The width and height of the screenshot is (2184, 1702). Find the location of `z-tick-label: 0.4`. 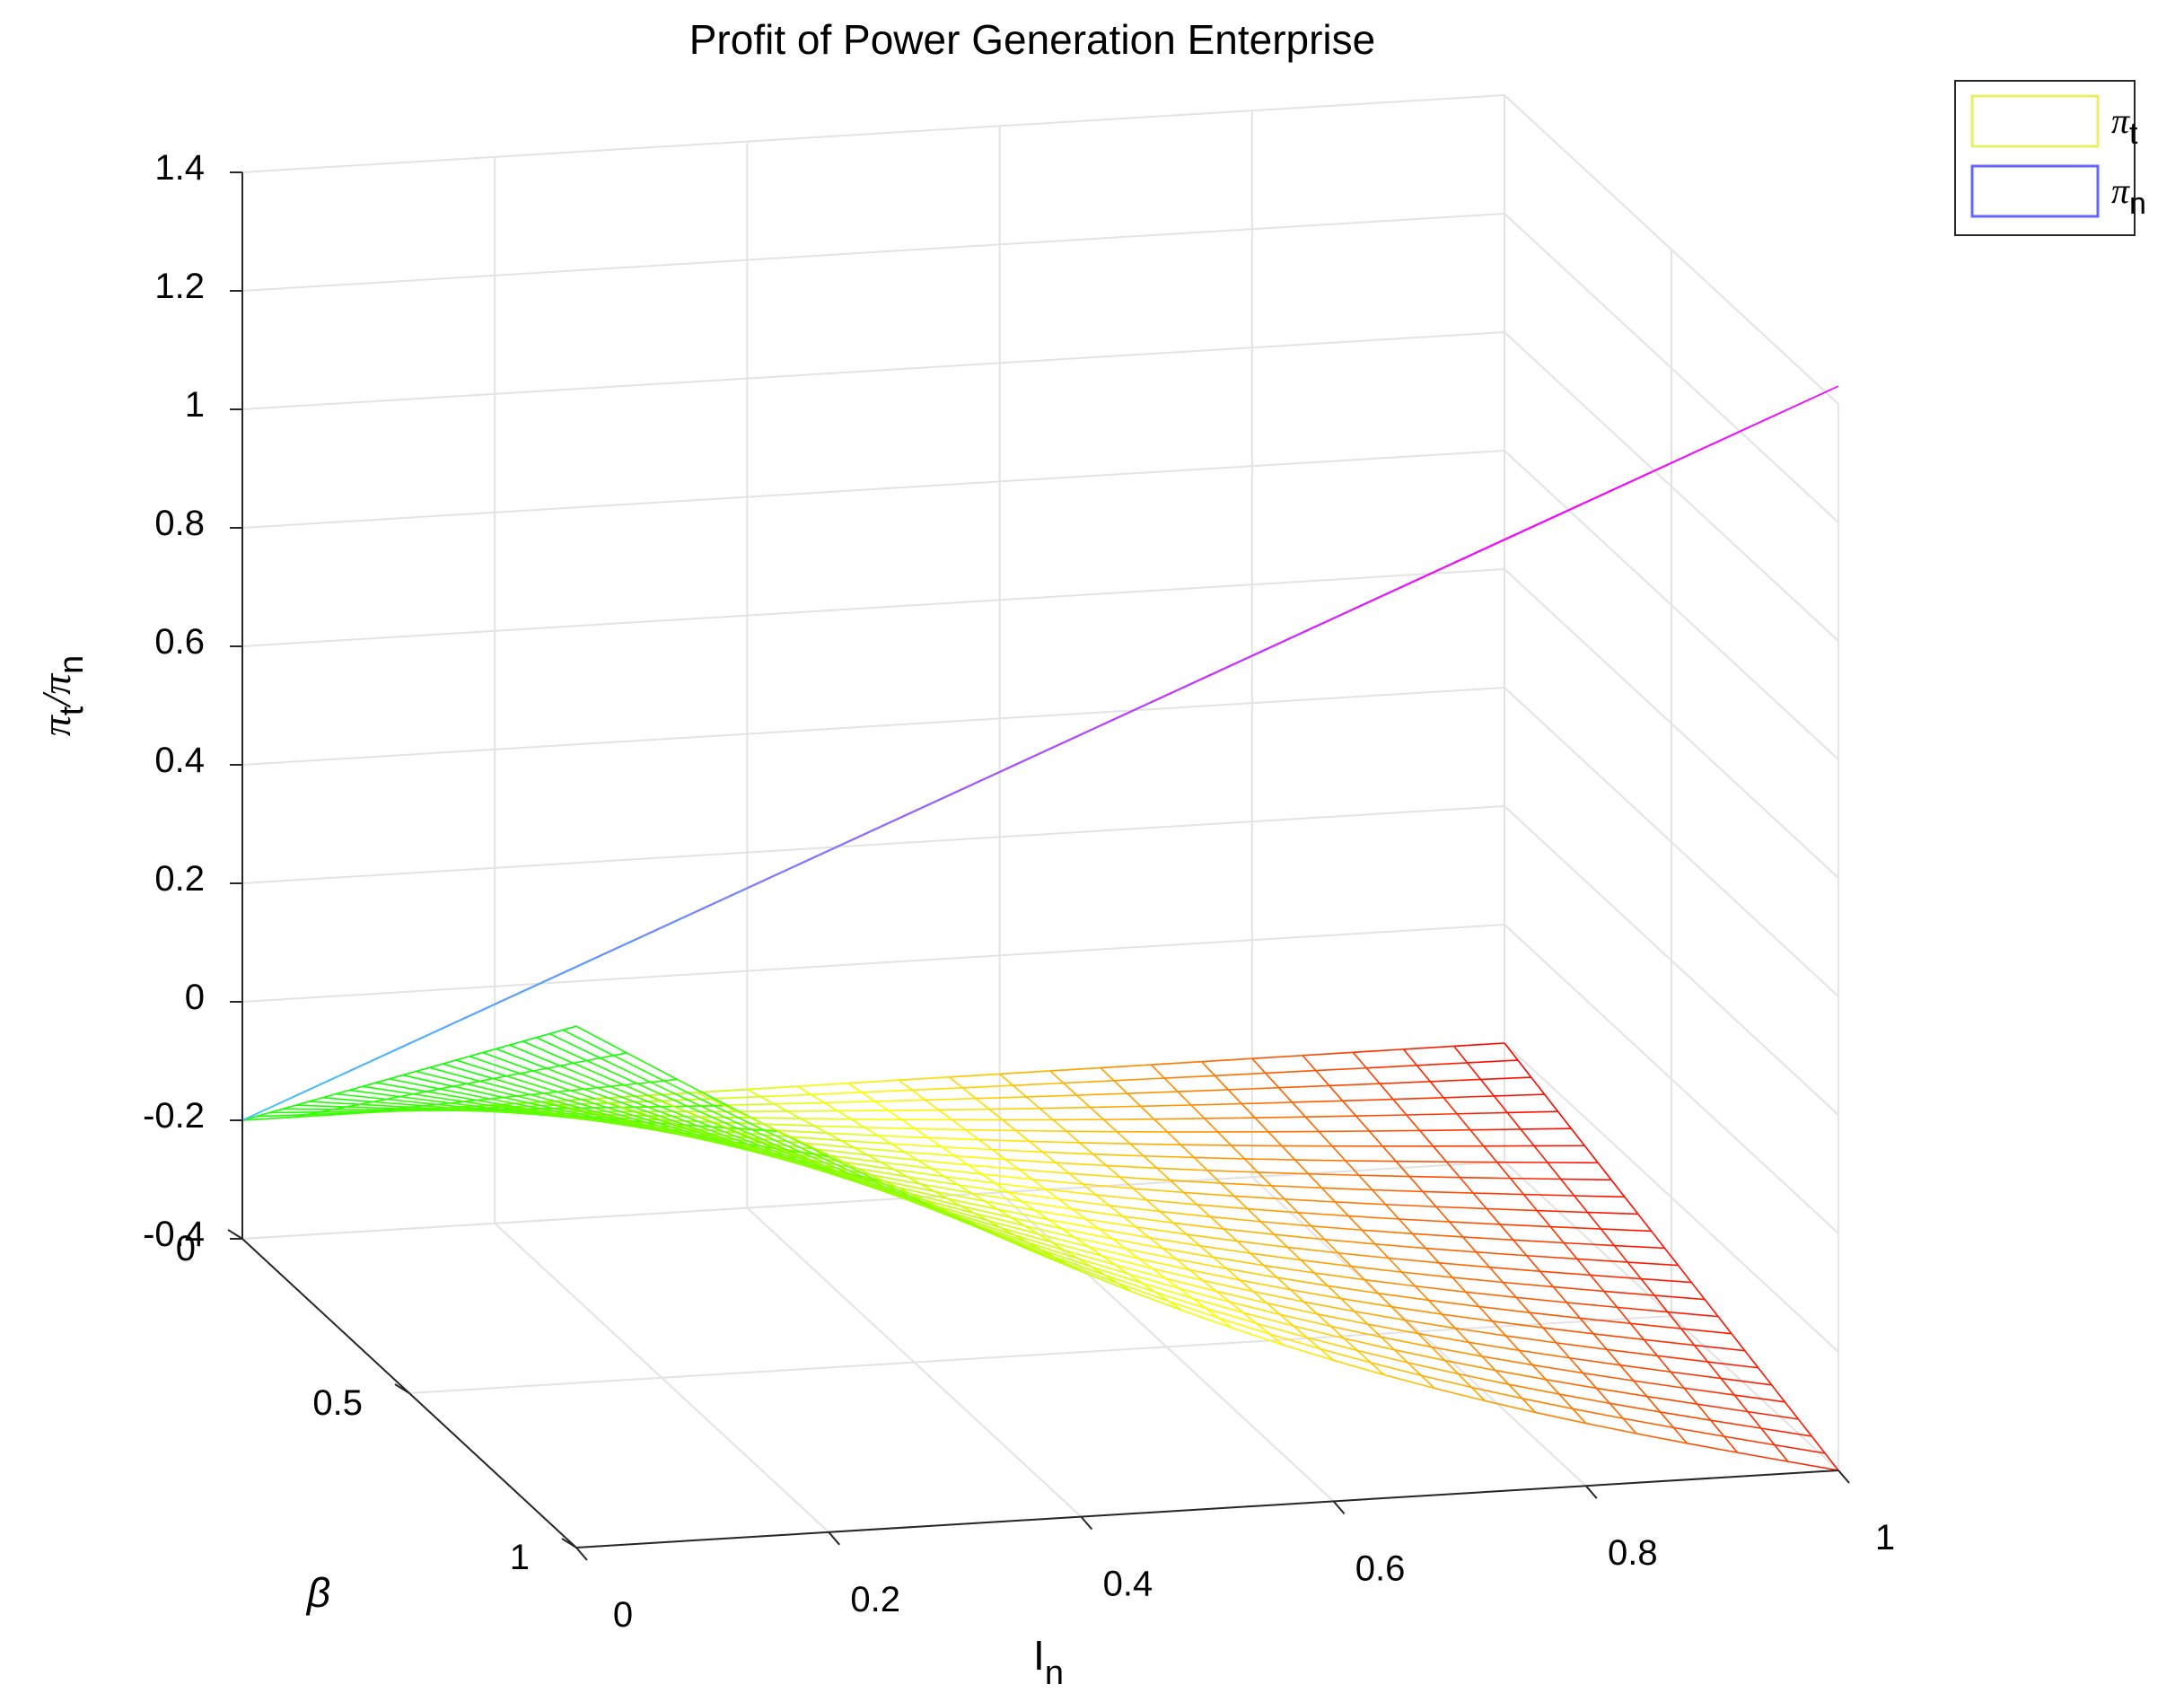

z-tick-label: 0.4 is located at coordinates (179, 760).